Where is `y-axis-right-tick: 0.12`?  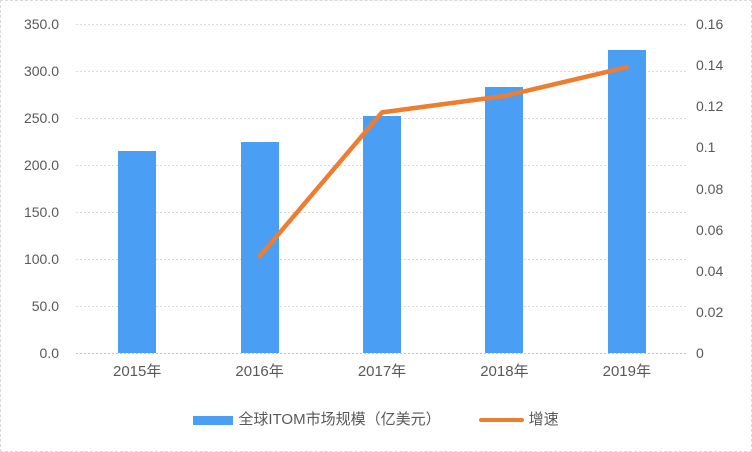 y-axis-right-tick: 0.12 is located at coordinates (710, 106).